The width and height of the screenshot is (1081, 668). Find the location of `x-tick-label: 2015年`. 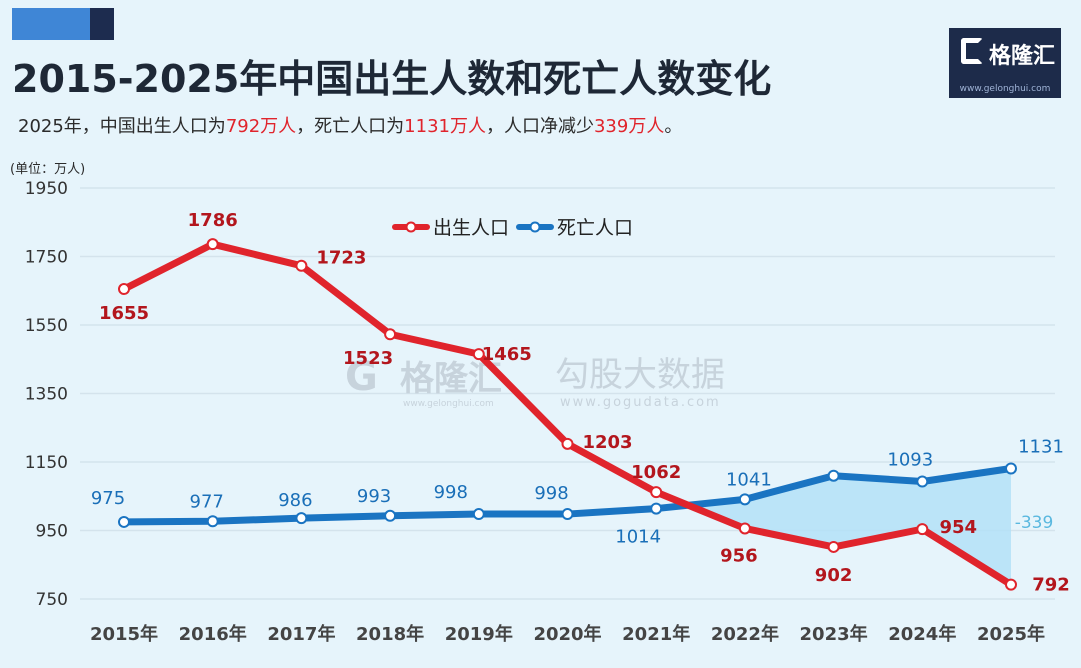

x-tick-label: 2015年 is located at coordinates (124, 634).